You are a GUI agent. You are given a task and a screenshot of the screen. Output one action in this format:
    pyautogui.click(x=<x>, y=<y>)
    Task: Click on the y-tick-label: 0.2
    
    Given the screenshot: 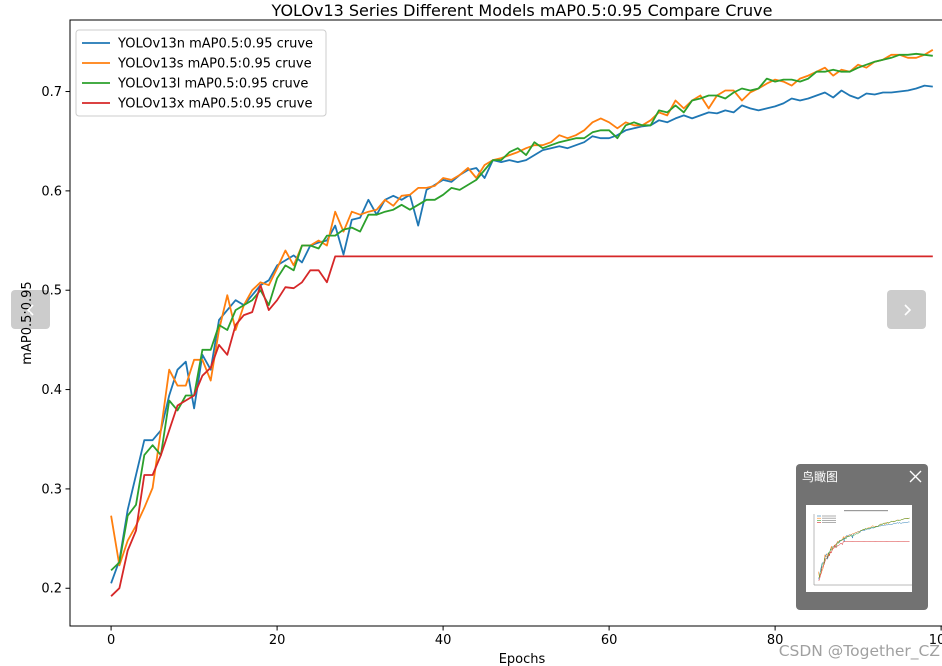 What is the action you would take?
    pyautogui.click(x=51, y=589)
    